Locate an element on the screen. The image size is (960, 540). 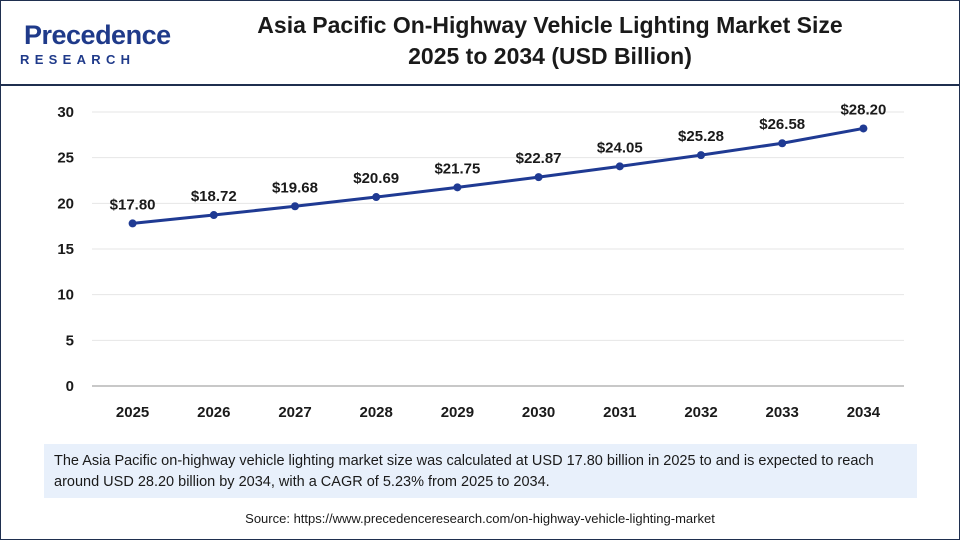
x-tick-label-2032: 2032 is located at coordinates (700, 412).